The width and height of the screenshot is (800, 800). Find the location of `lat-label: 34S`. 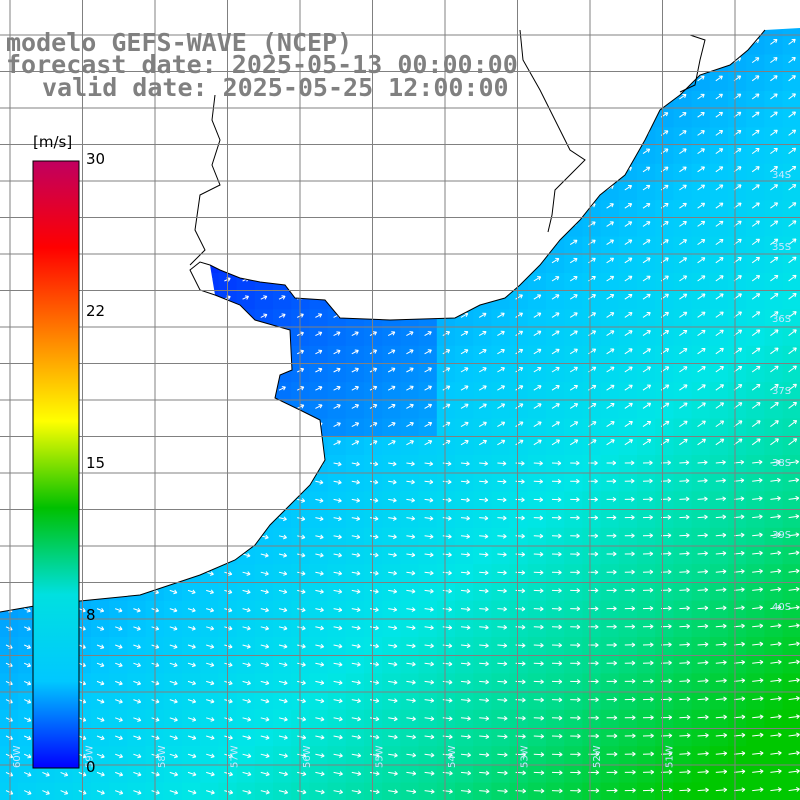

lat-label: 34S is located at coordinates (781, 175).